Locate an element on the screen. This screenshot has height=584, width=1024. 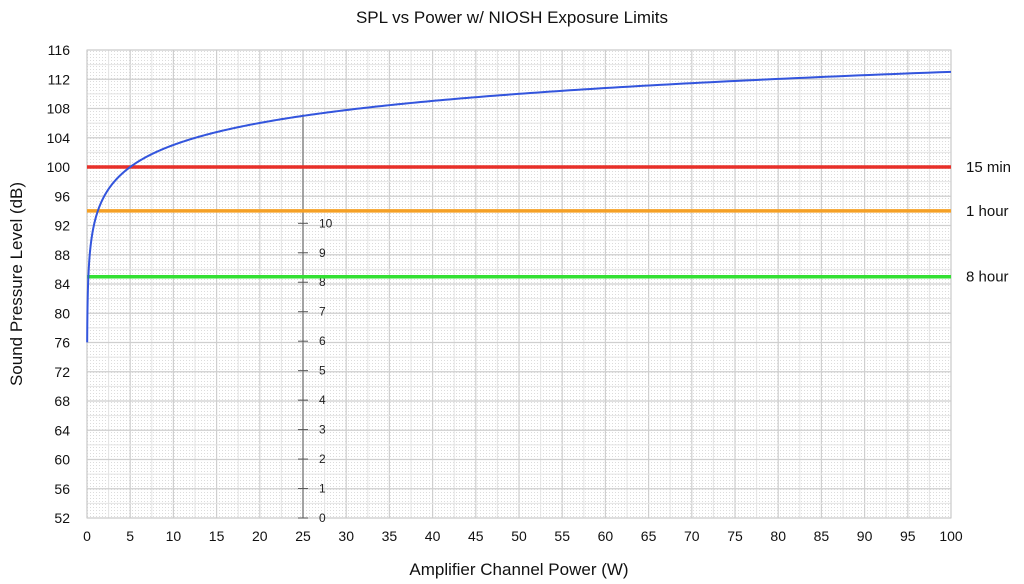
x-tick-label: 90 is located at coordinates (865, 536).